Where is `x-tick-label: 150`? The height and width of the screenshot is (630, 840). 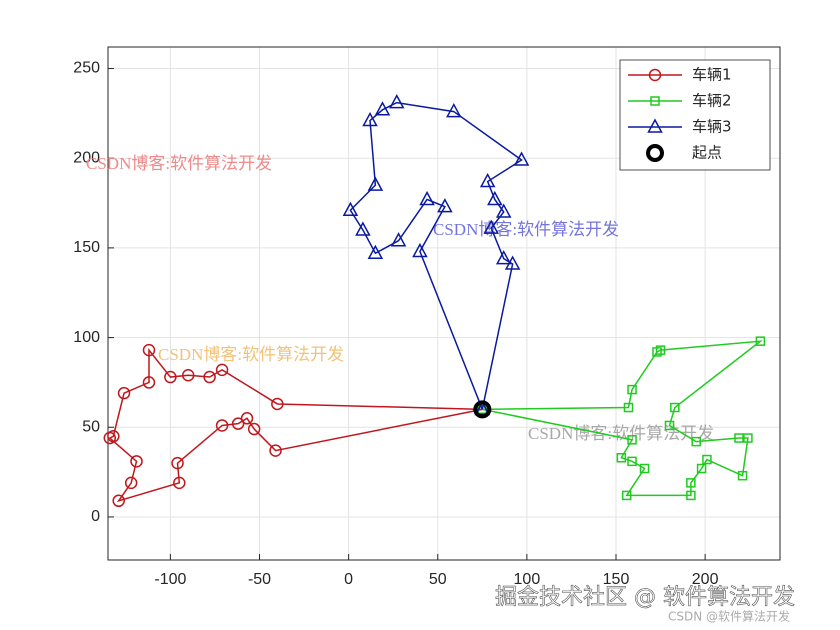 x-tick-label: 150 is located at coordinates (616, 579).